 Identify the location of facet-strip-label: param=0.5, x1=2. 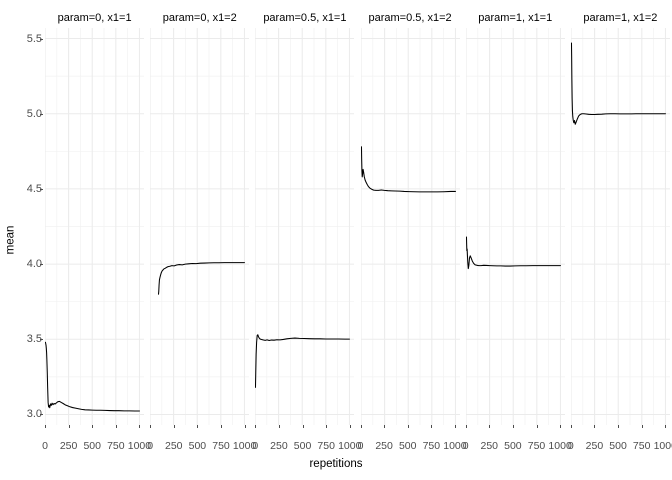
(410, 18).